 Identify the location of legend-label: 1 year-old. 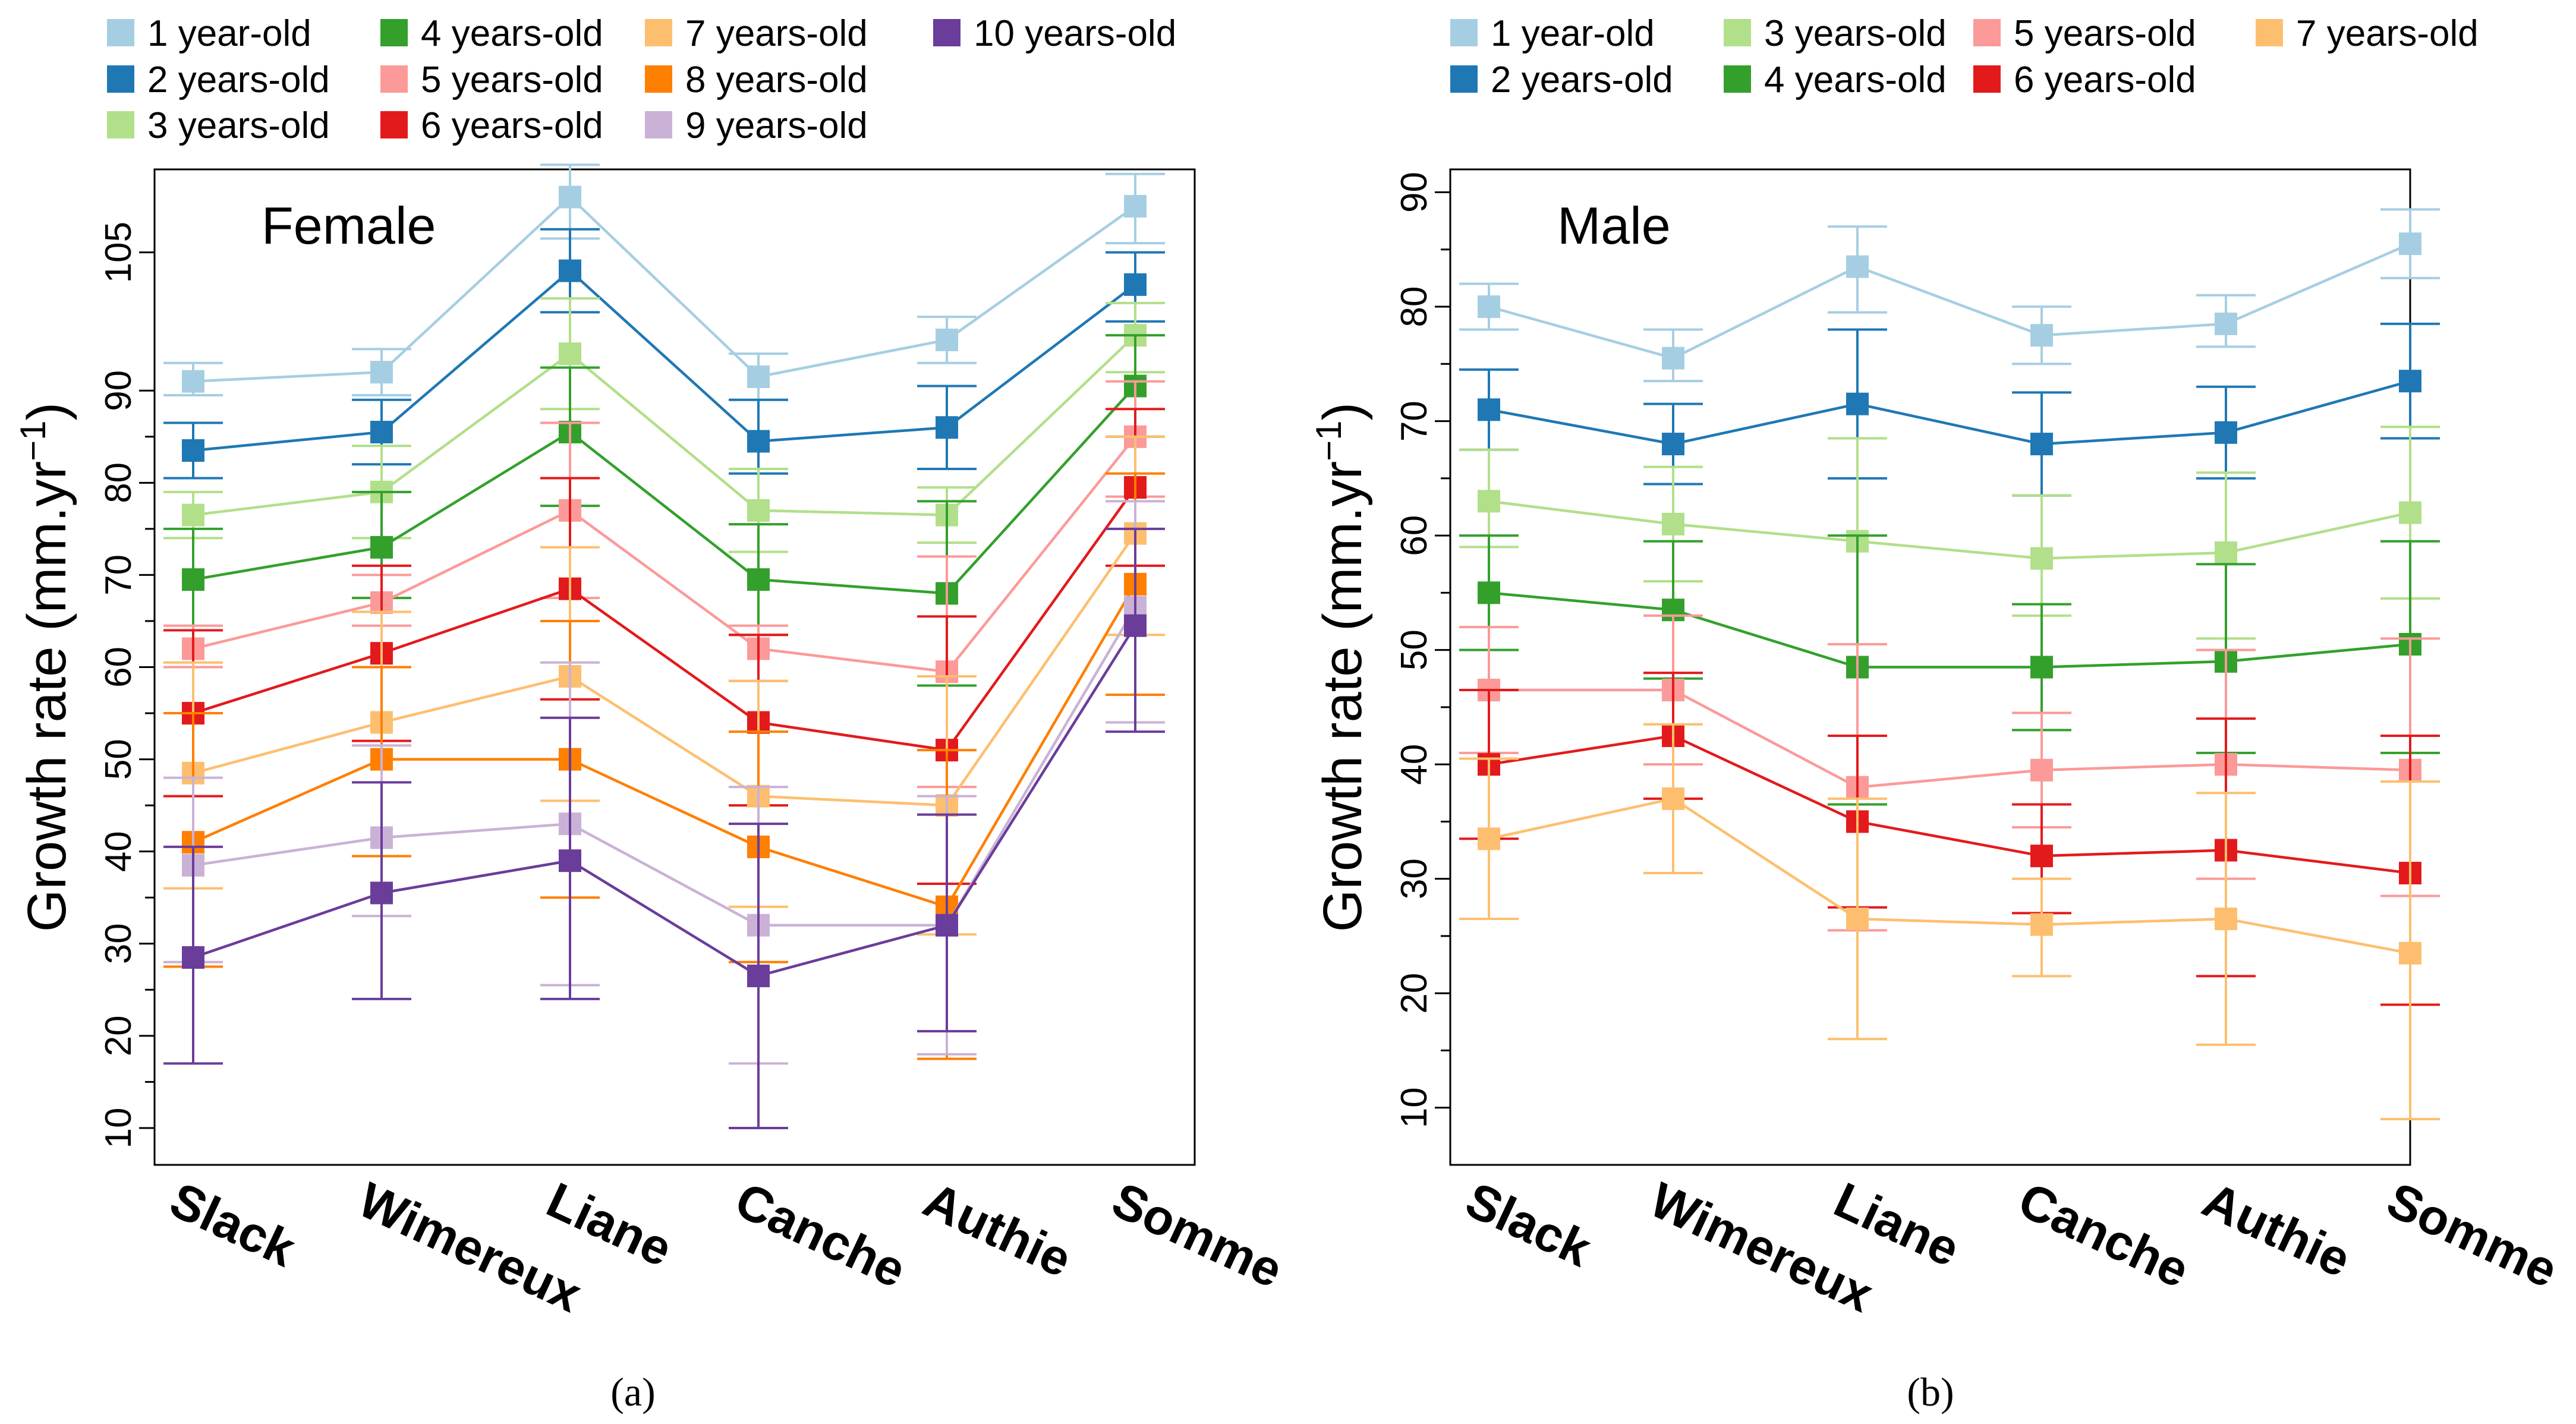
(229, 33).